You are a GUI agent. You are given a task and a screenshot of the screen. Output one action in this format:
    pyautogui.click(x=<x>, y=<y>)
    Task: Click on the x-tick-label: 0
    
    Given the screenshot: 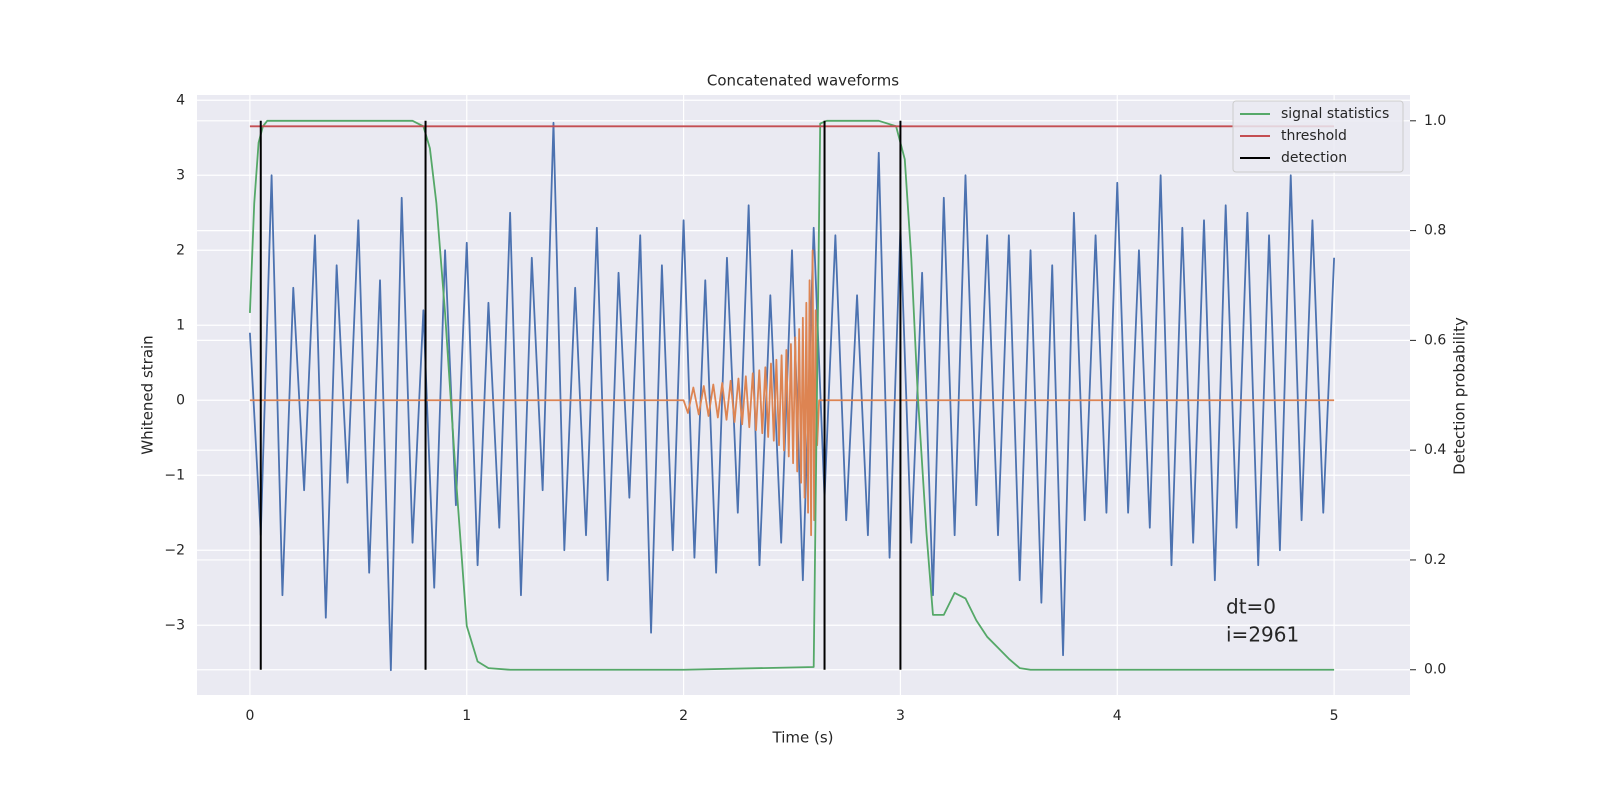 What is the action you would take?
    pyautogui.click(x=249, y=716)
    